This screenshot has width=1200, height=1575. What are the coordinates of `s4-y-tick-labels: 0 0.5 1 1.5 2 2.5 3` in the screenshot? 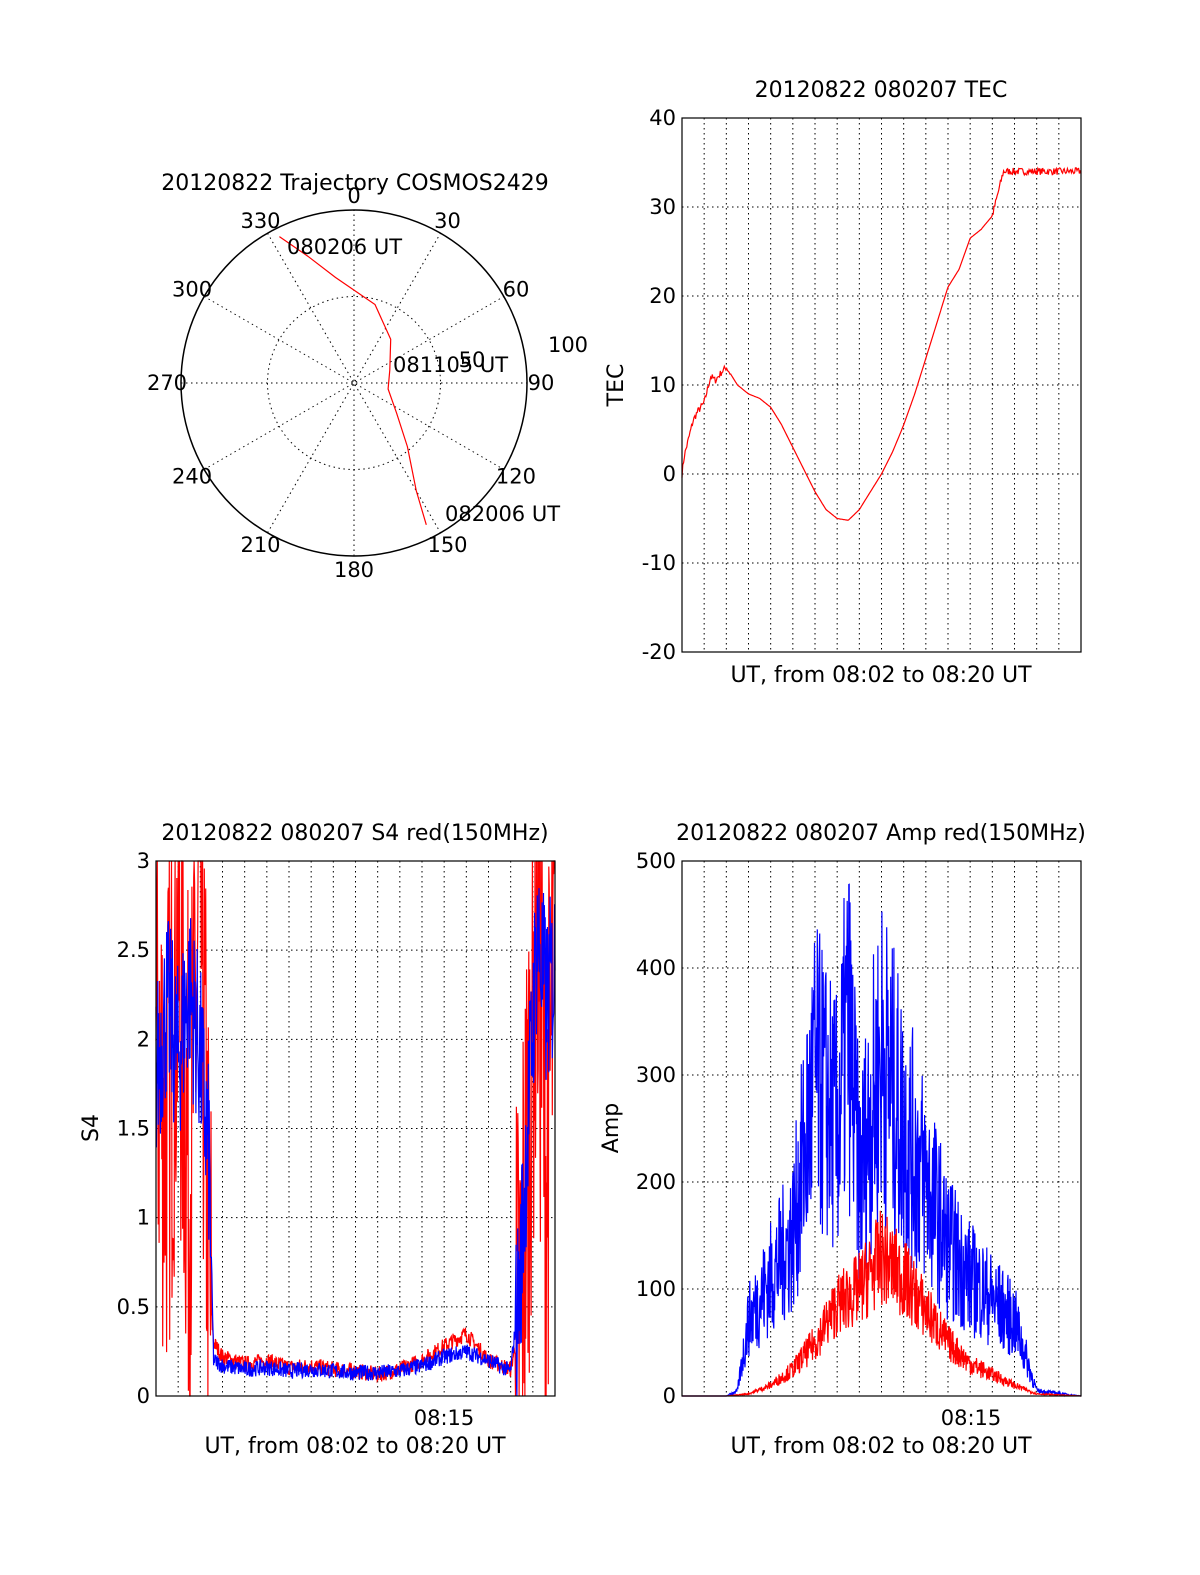 It's located at (133, 1128).